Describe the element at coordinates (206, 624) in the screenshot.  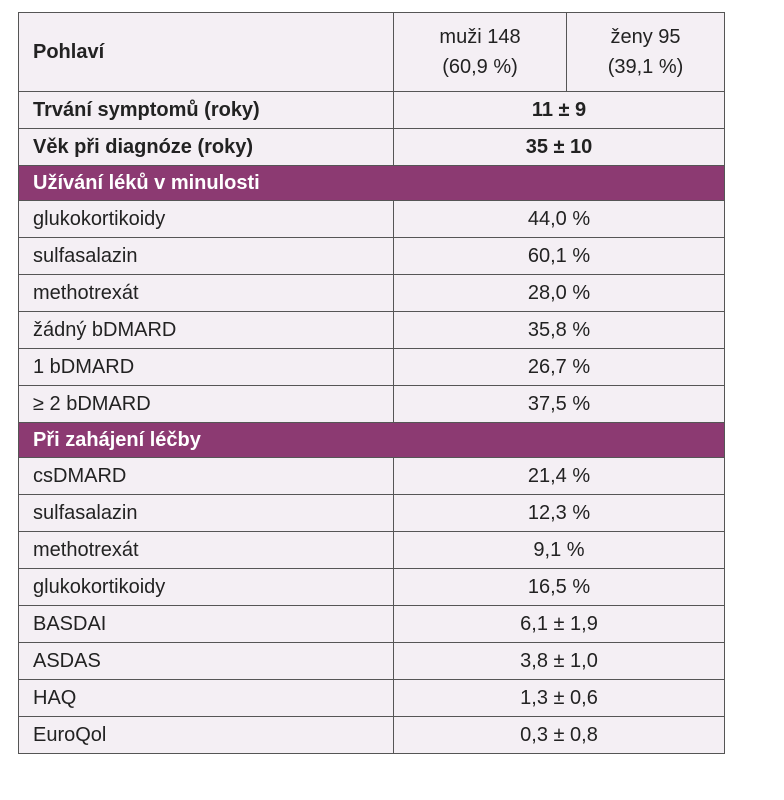
I see `row-label: BASDAI` at that location.